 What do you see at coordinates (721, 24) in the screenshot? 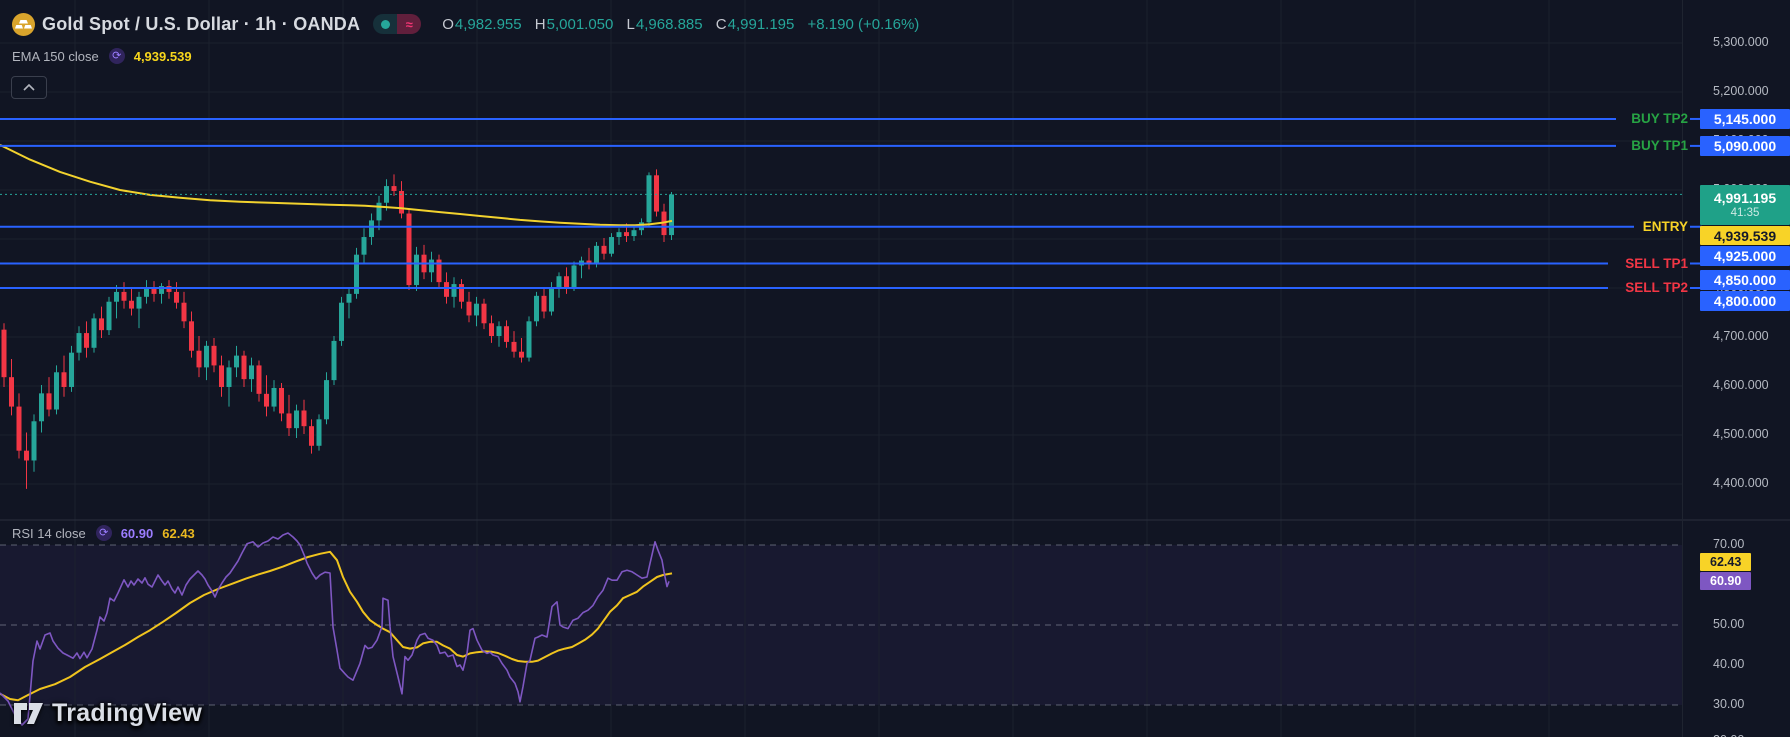
I see `close-label: C` at bounding box center [721, 24].